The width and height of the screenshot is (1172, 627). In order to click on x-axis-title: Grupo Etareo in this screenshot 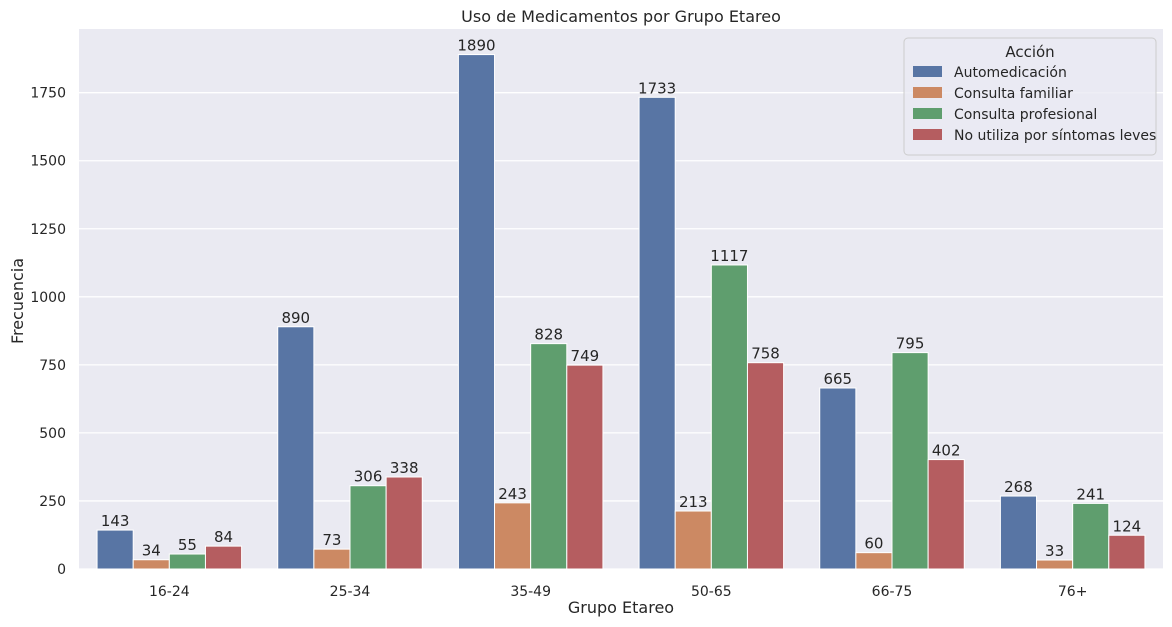, I will do `click(621, 607)`.